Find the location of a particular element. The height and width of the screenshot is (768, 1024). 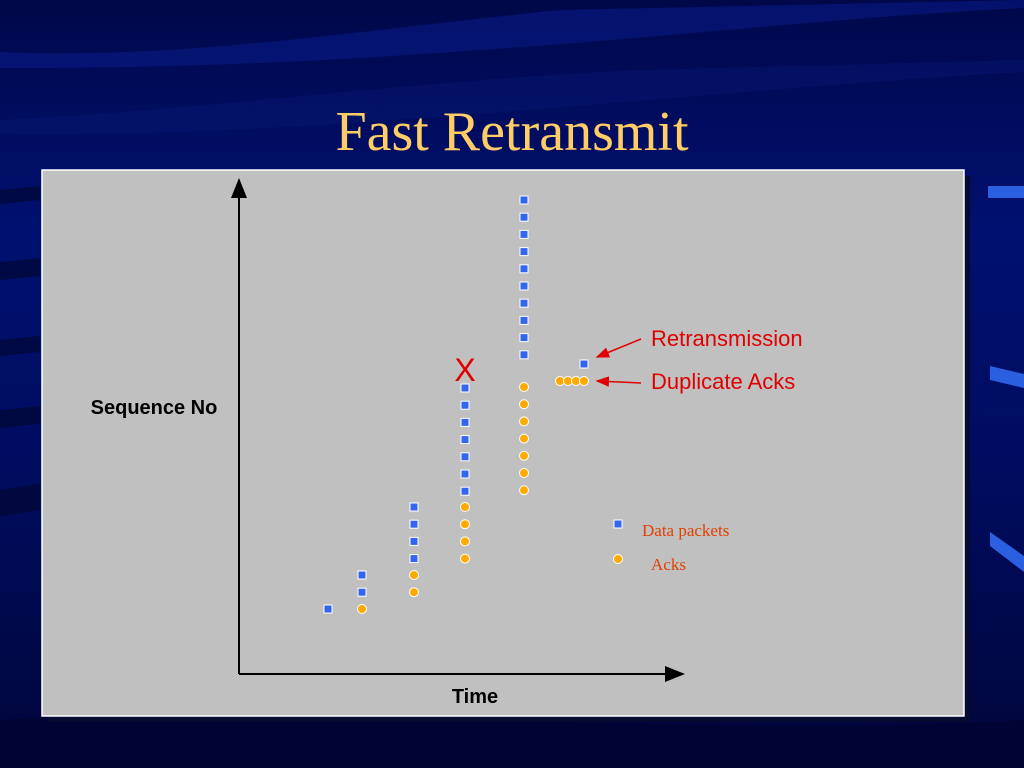

legend-data-packets-label: Data packets is located at coordinates (685, 530).